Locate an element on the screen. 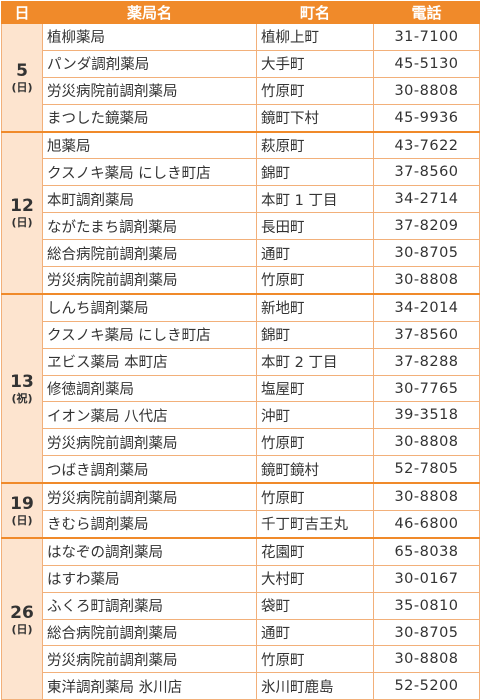 The image size is (481, 700). town-cell: 新地町 is located at coordinates (315, 307).